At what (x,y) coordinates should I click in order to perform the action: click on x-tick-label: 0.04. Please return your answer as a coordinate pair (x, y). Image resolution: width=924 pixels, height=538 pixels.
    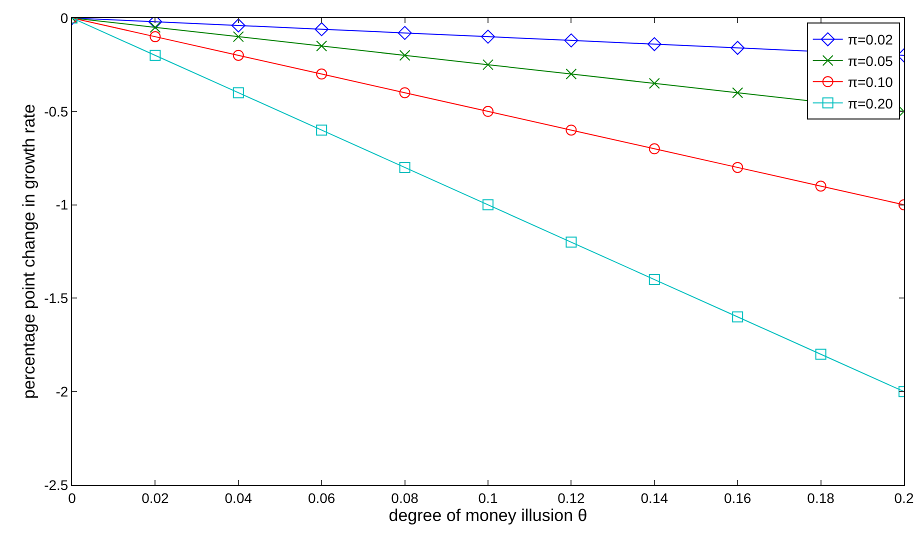
    Looking at the image, I should click on (238, 498).